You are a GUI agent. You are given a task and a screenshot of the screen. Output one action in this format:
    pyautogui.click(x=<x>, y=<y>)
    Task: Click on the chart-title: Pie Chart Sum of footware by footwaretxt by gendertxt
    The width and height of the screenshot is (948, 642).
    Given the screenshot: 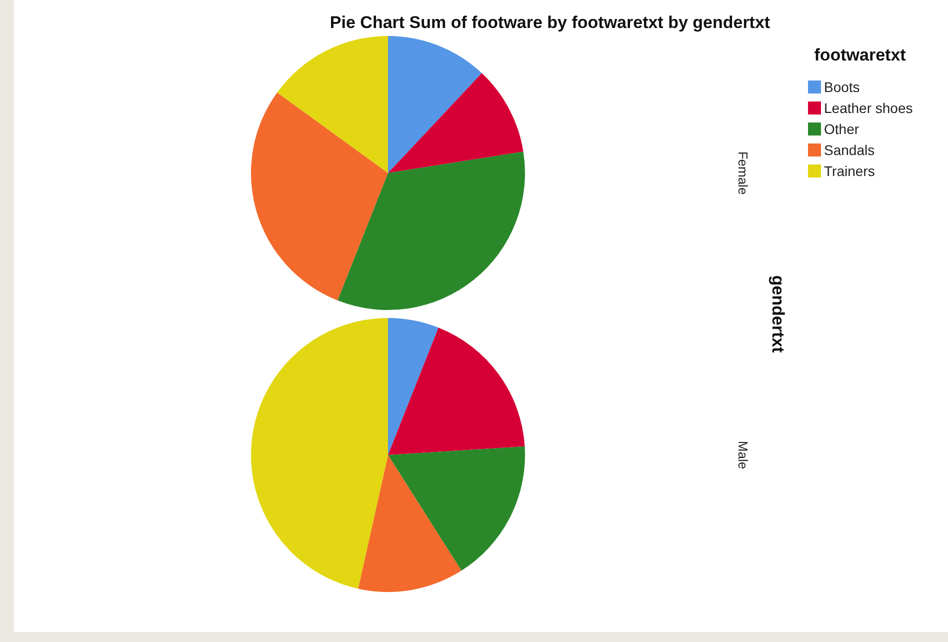 What is the action you would take?
    pyautogui.click(x=550, y=22)
    